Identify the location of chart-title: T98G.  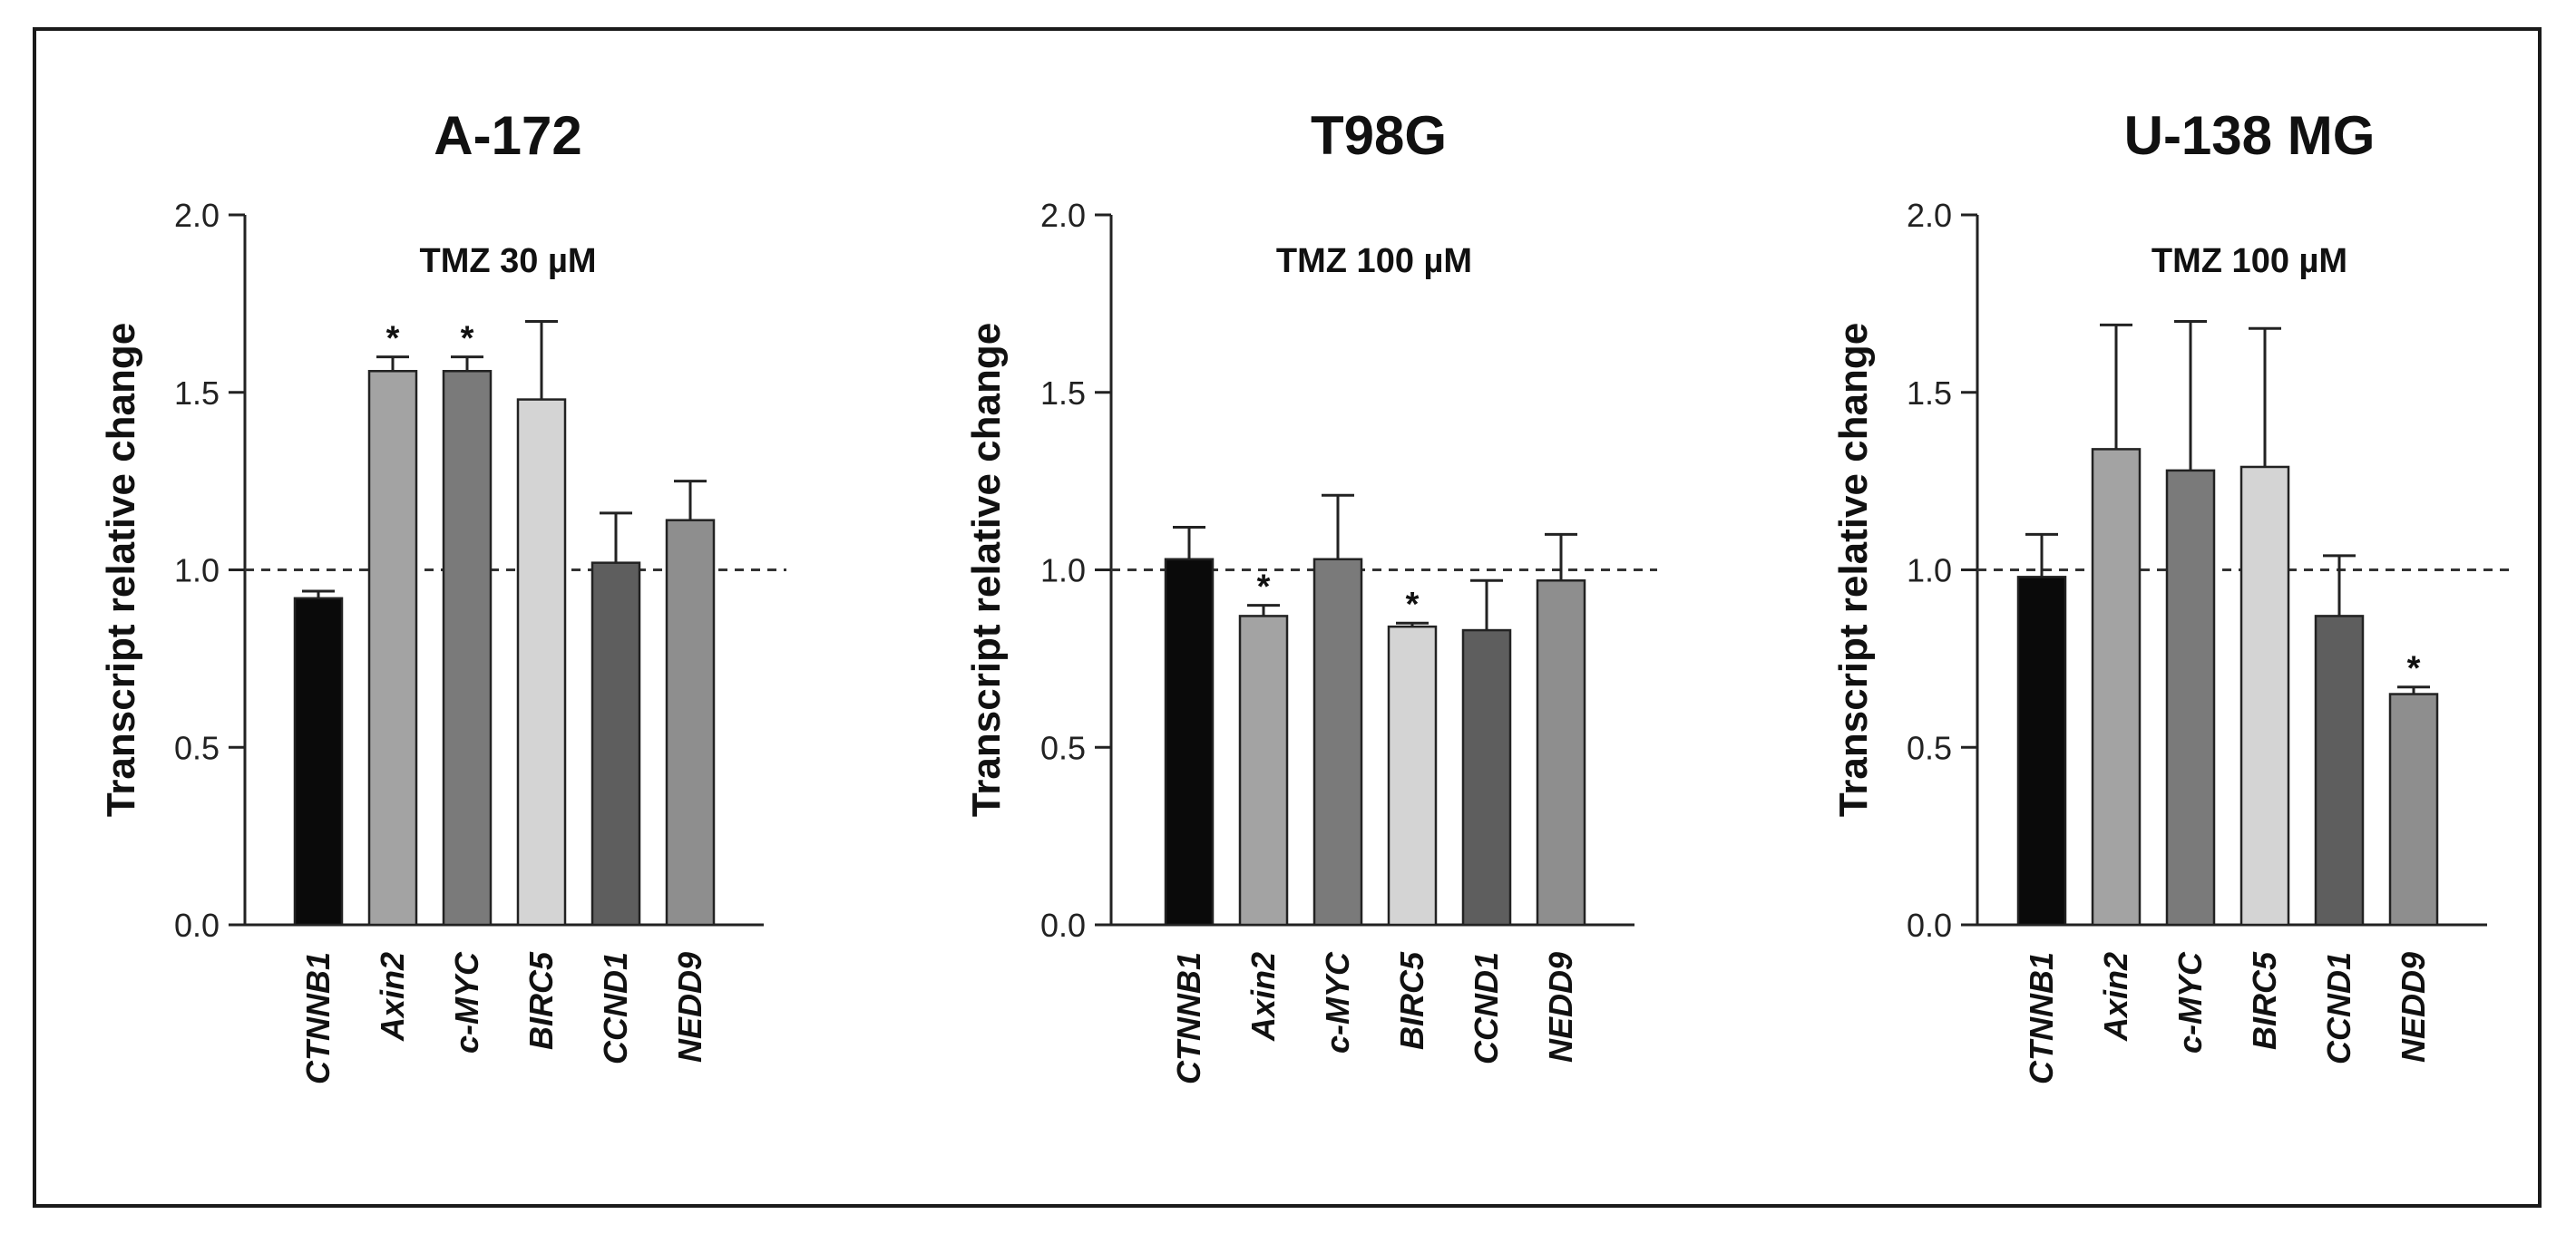
(1379, 135).